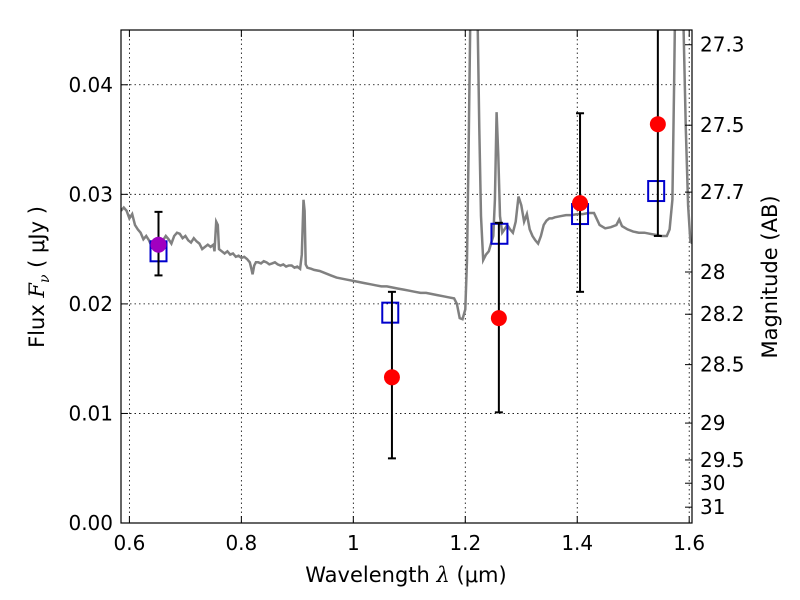 The width and height of the screenshot is (800, 600). What do you see at coordinates (241, 543) in the screenshot?
I see `x-tick-label: 0.8` at bounding box center [241, 543].